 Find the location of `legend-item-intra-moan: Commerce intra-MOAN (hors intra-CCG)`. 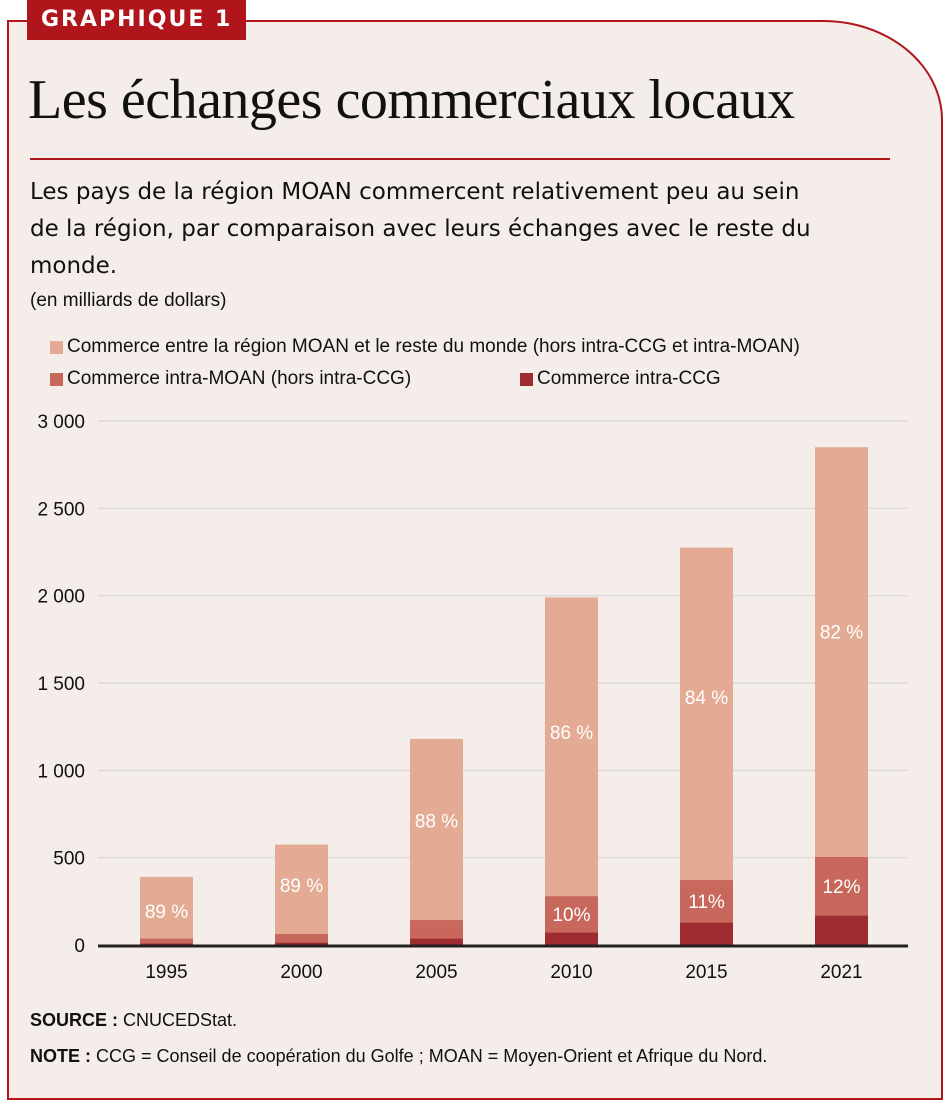

legend-item-intra-moan: Commerce intra-MOAN (hors intra-CCG) is located at coordinates (230, 379).